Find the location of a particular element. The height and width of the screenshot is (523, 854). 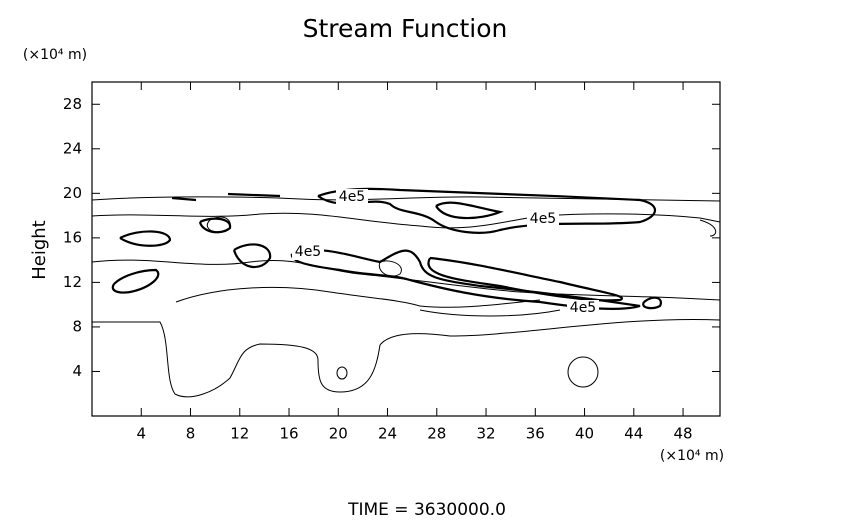

footer: TIME = 3630000.0 is located at coordinates (426, 509).